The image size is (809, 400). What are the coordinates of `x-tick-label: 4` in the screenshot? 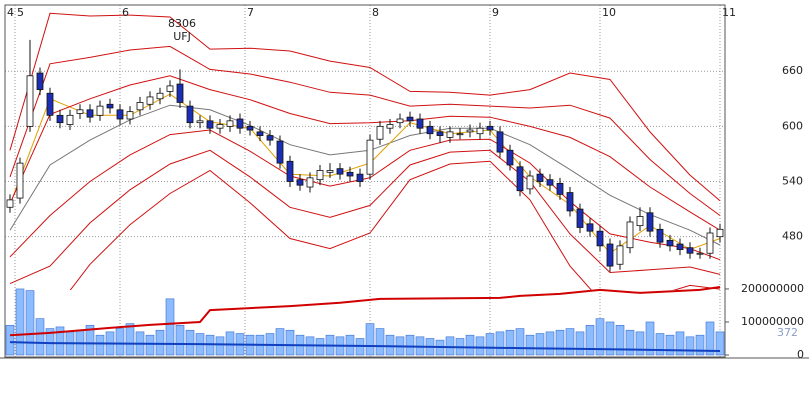 It's located at (10, 12).